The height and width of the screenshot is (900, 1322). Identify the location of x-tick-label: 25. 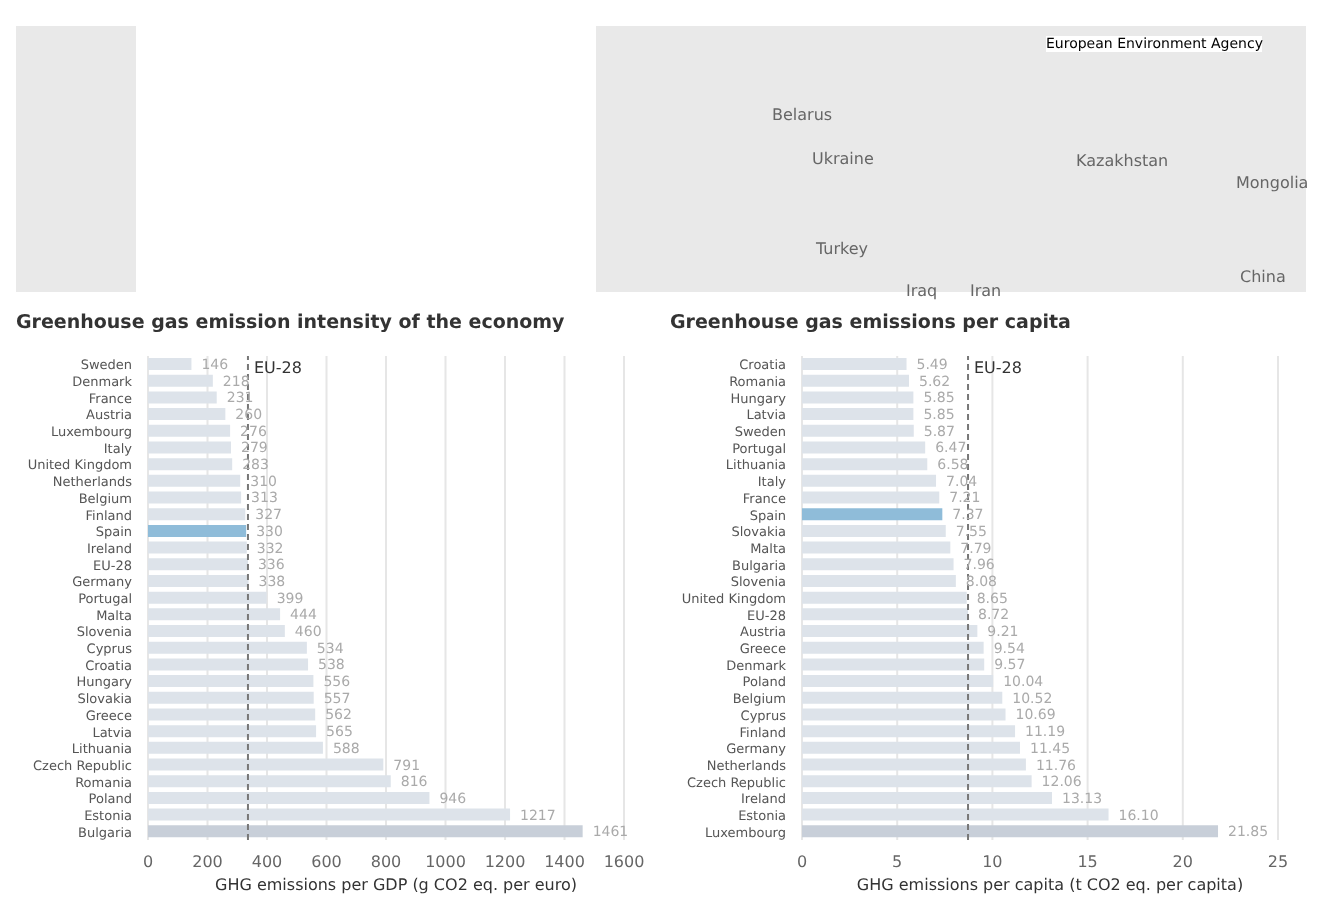
(1278, 862).